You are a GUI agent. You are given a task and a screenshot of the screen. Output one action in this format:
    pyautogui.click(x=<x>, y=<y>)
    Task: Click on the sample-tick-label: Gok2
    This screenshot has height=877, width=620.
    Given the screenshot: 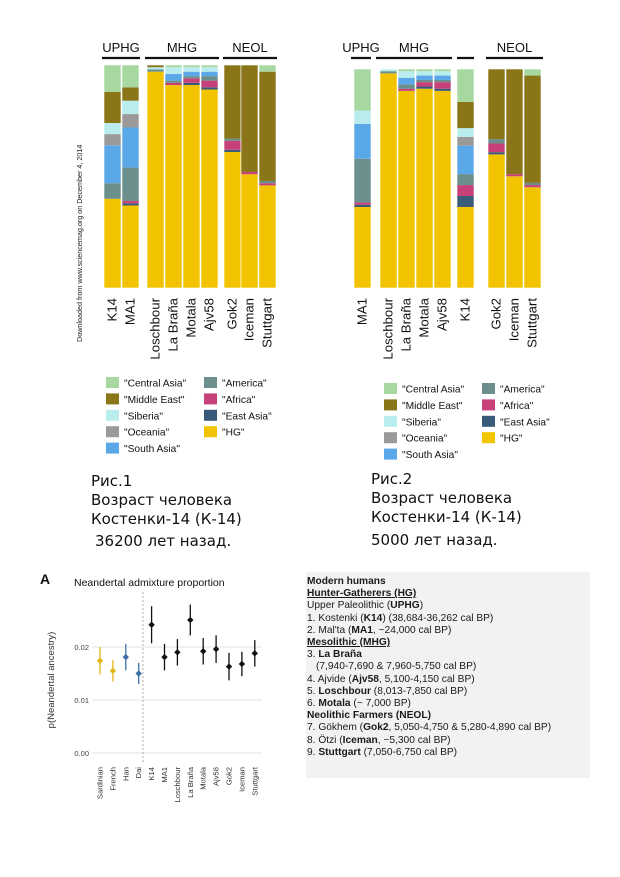 What is the action you would take?
    pyautogui.click(x=232, y=314)
    